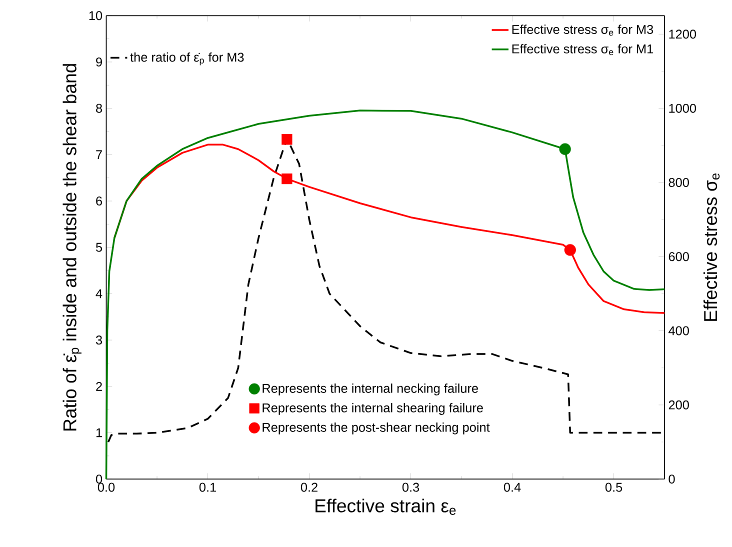 This screenshot has width=732, height=547. I want to click on y-tick-label: 1, so click(99, 433).